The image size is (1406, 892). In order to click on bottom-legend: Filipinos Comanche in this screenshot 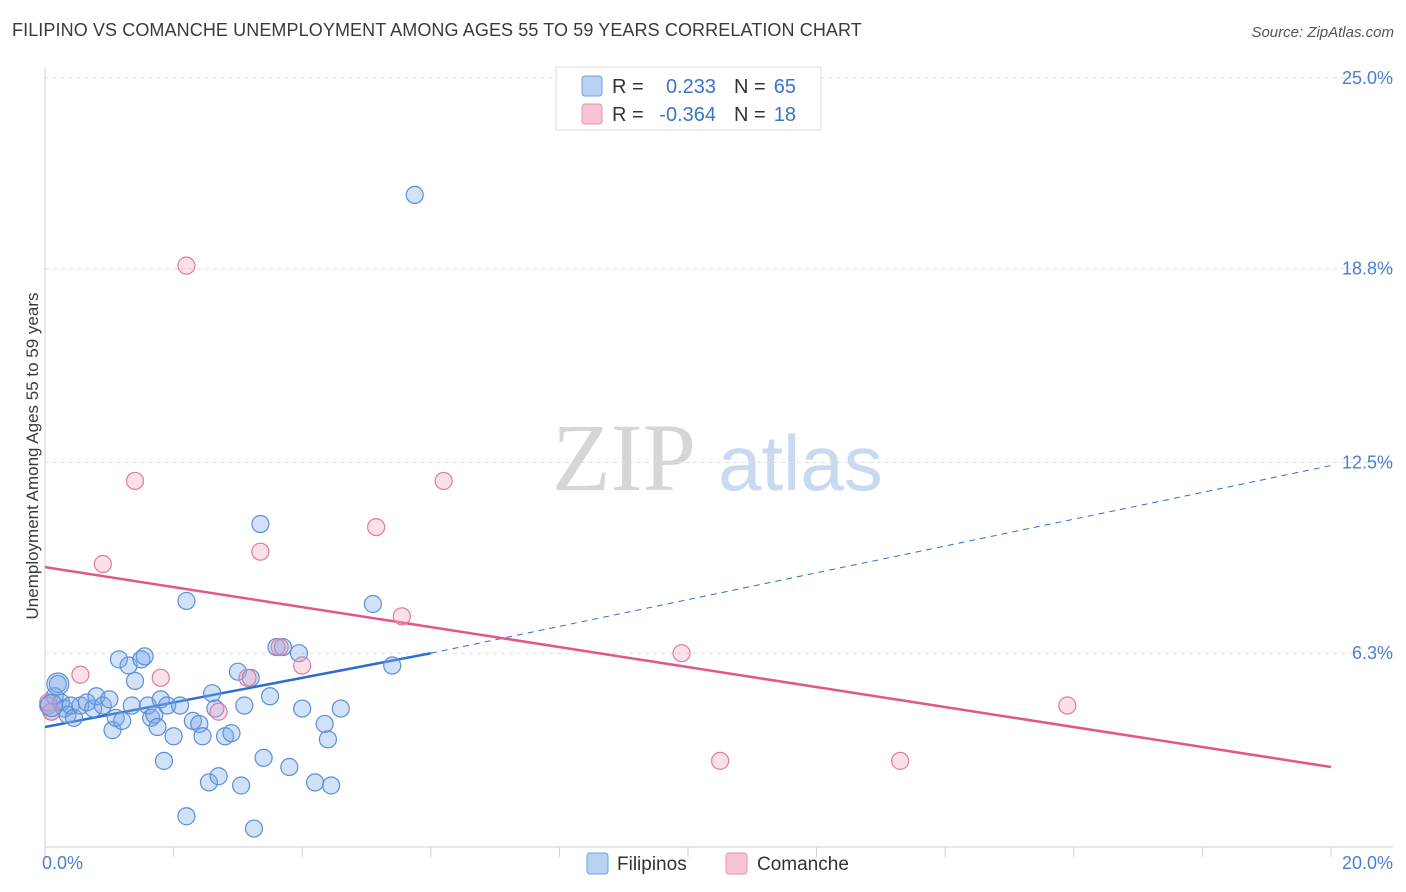, I will do `click(717, 863)`.